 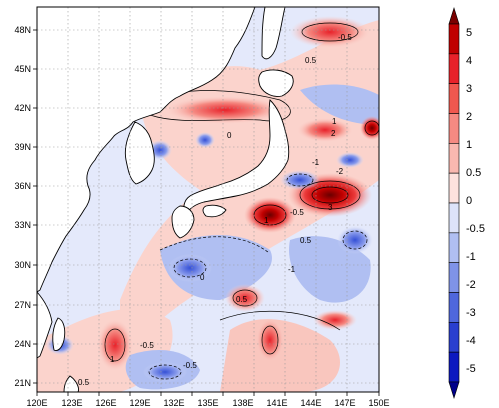 I want to click on colorbar-label: -1, so click(x=471, y=257).